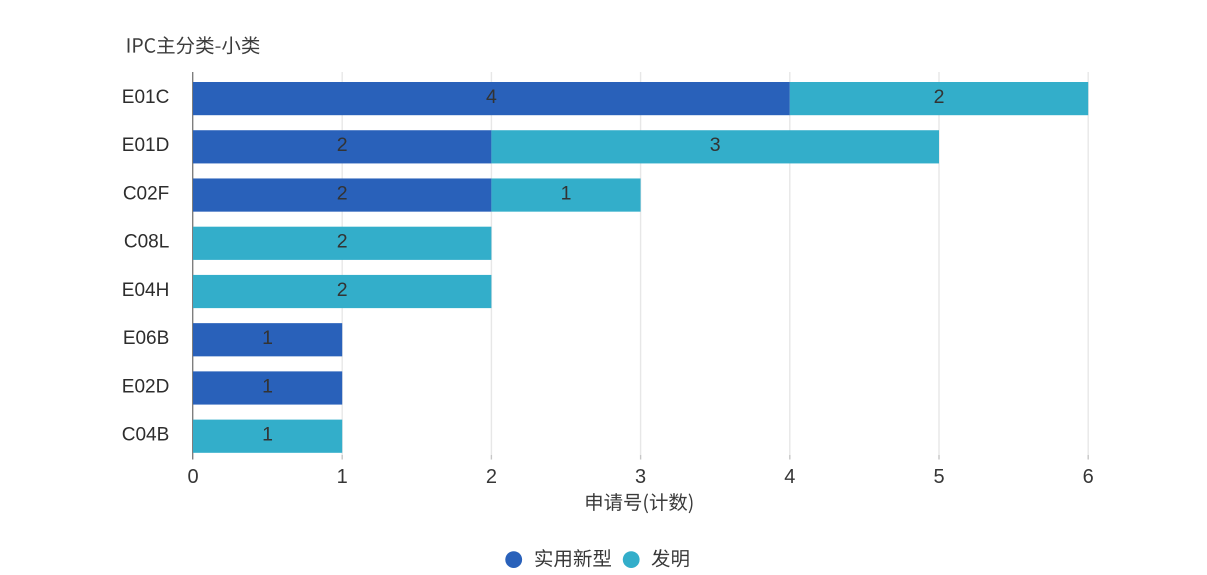 This screenshot has width=1207, height=575. What do you see at coordinates (192, 477) in the screenshot?
I see `svg-text: 0` at bounding box center [192, 477].